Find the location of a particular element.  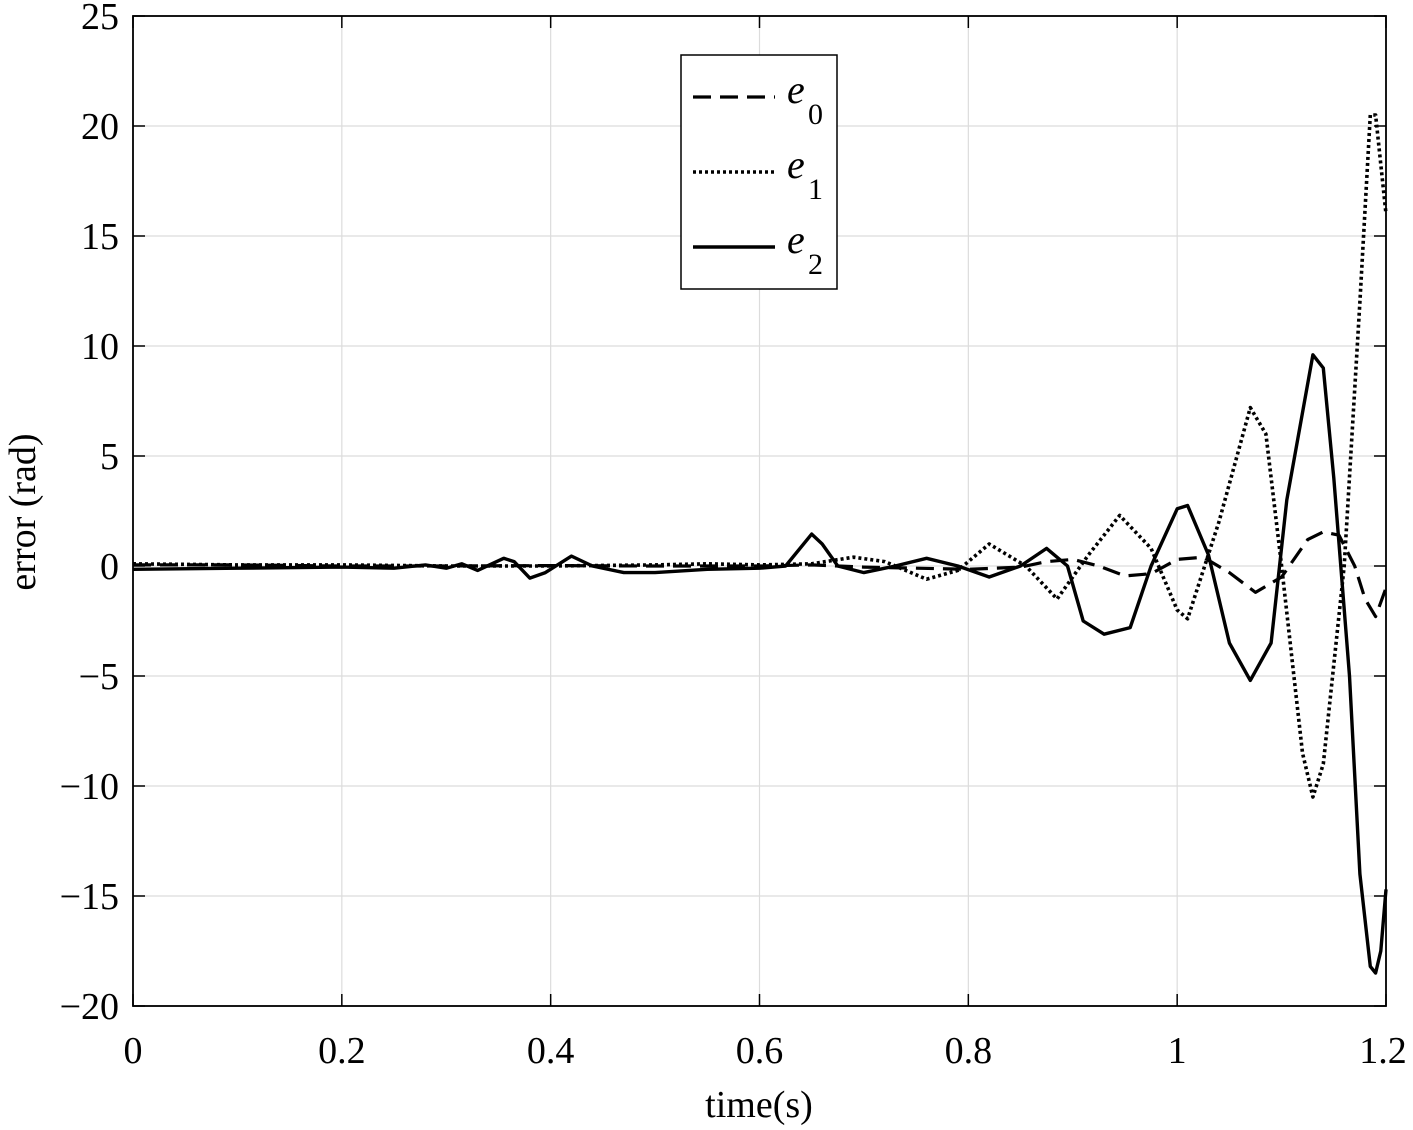

y-axis-title: error (rad) is located at coordinates (23, 511).